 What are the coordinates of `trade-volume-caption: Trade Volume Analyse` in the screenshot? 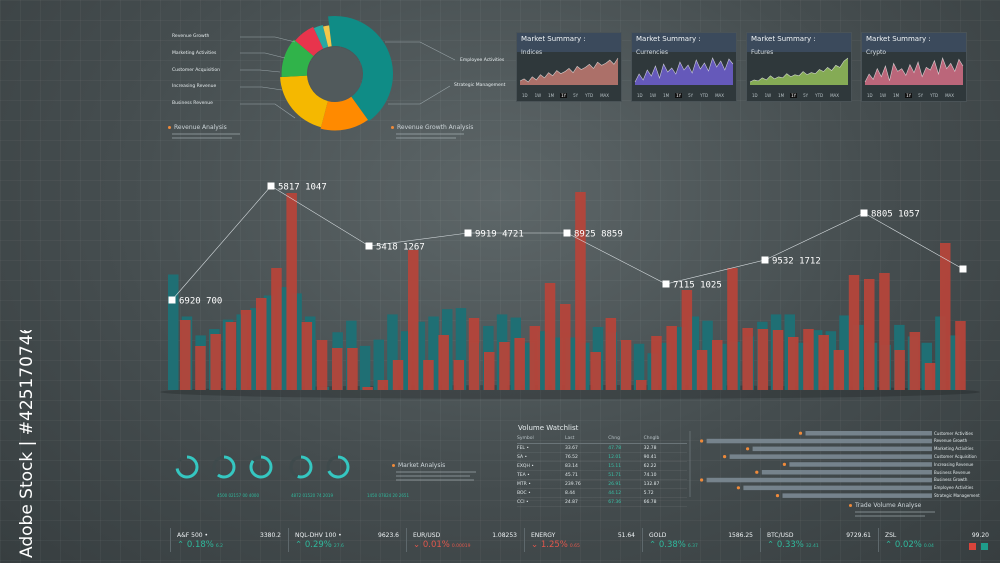 It's located at (885, 505).